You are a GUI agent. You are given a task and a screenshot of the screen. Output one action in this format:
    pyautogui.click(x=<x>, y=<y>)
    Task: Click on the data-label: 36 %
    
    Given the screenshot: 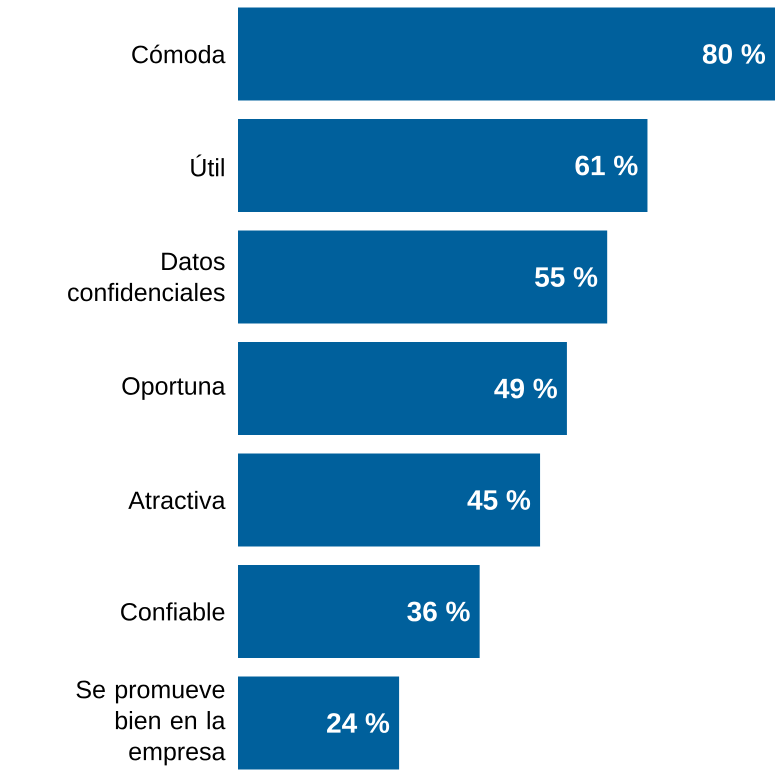 What is the action you would take?
    pyautogui.click(x=438, y=612)
    